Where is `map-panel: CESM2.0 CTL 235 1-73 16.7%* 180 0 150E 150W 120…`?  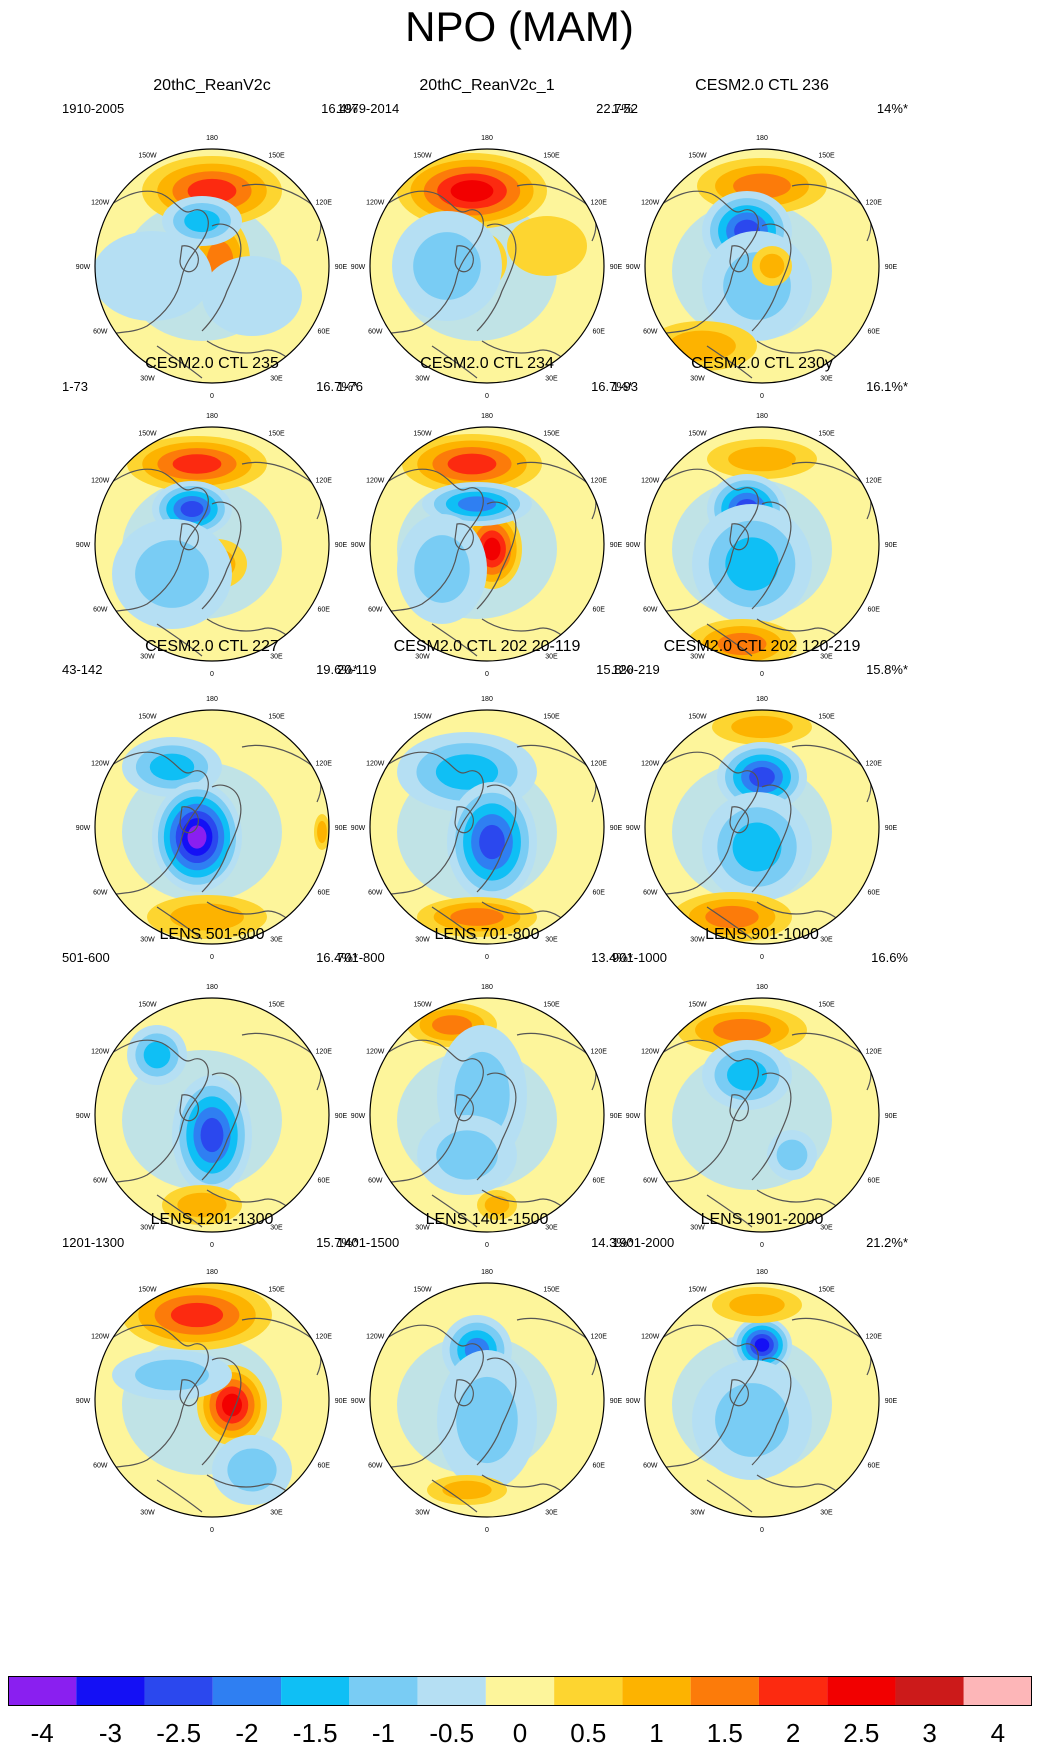 map-panel: CESM2.0 CTL 235 1-73 16.7%* 180 0 150E 150W 120… is located at coordinates (212, 519).